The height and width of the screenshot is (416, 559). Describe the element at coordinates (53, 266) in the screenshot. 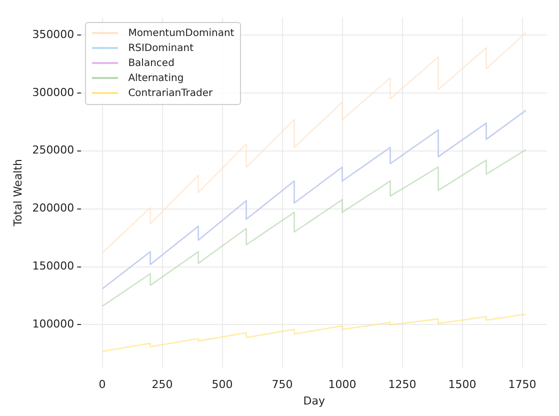

I see `y-tick-label: 150000` at that location.